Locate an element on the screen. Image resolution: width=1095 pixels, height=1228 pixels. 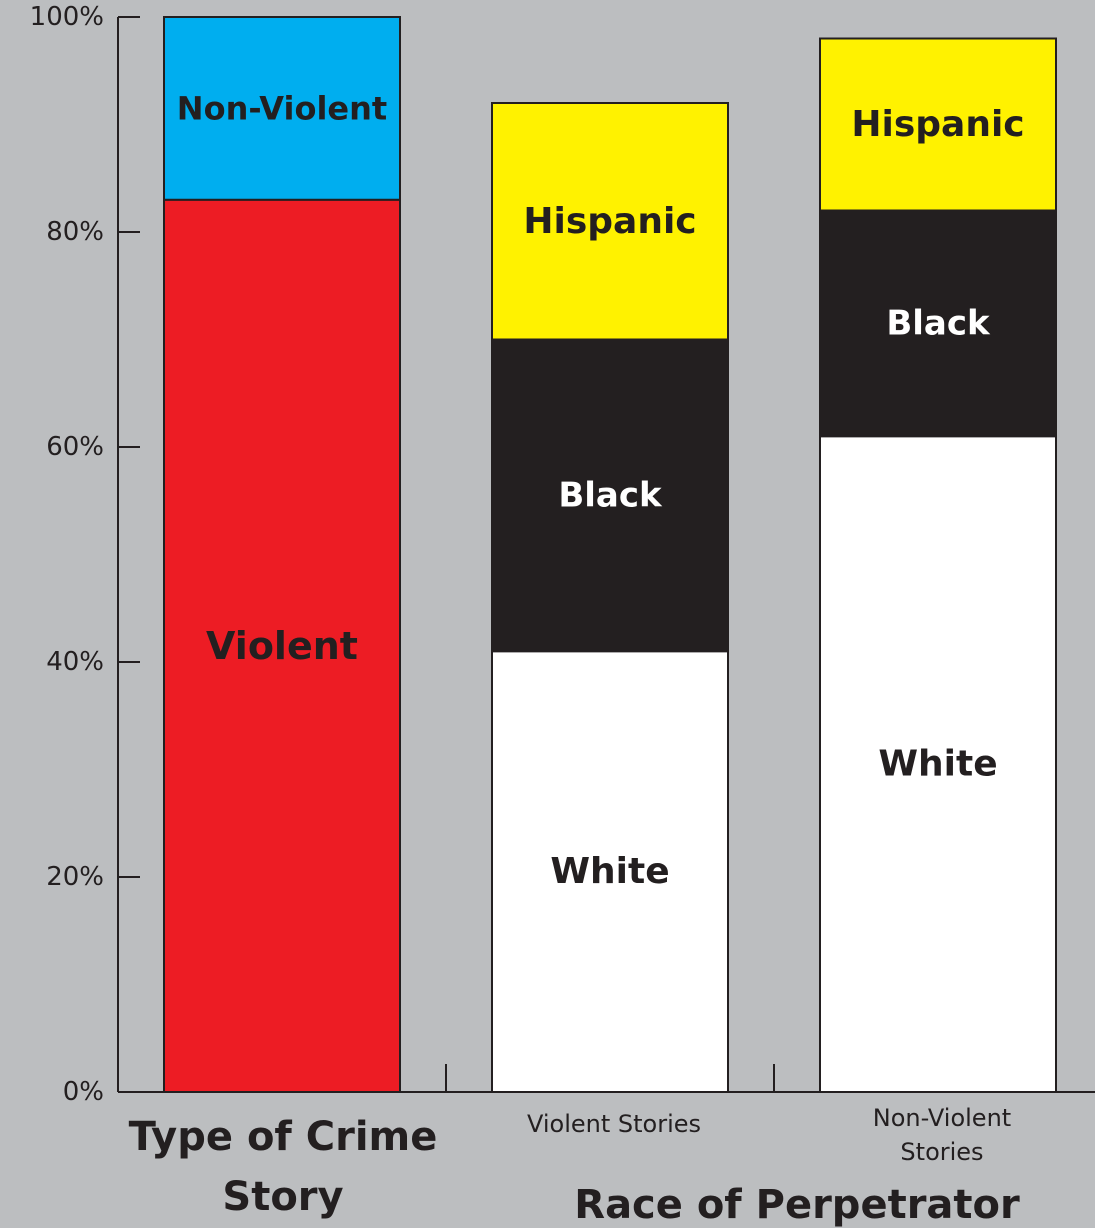
y-tick-label: 20% is located at coordinates (75, 877).